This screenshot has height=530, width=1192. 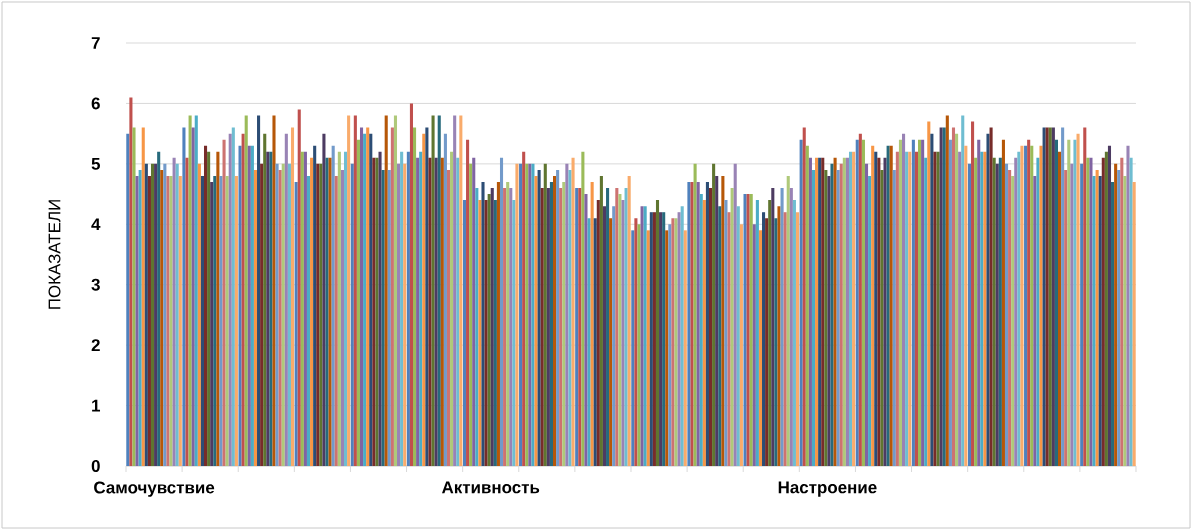 What do you see at coordinates (95, 284) in the screenshot?
I see `y-tick-label: 3` at bounding box center [95, 284].